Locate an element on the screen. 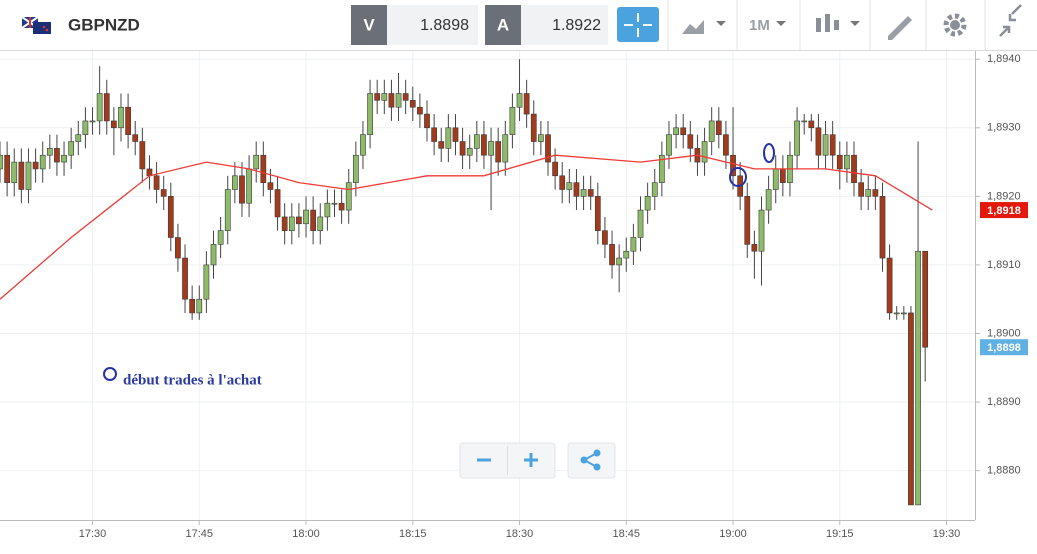 The image size is (1037, 554). y-tick-label: 1,8910 is located at coordinates (1004, 265).